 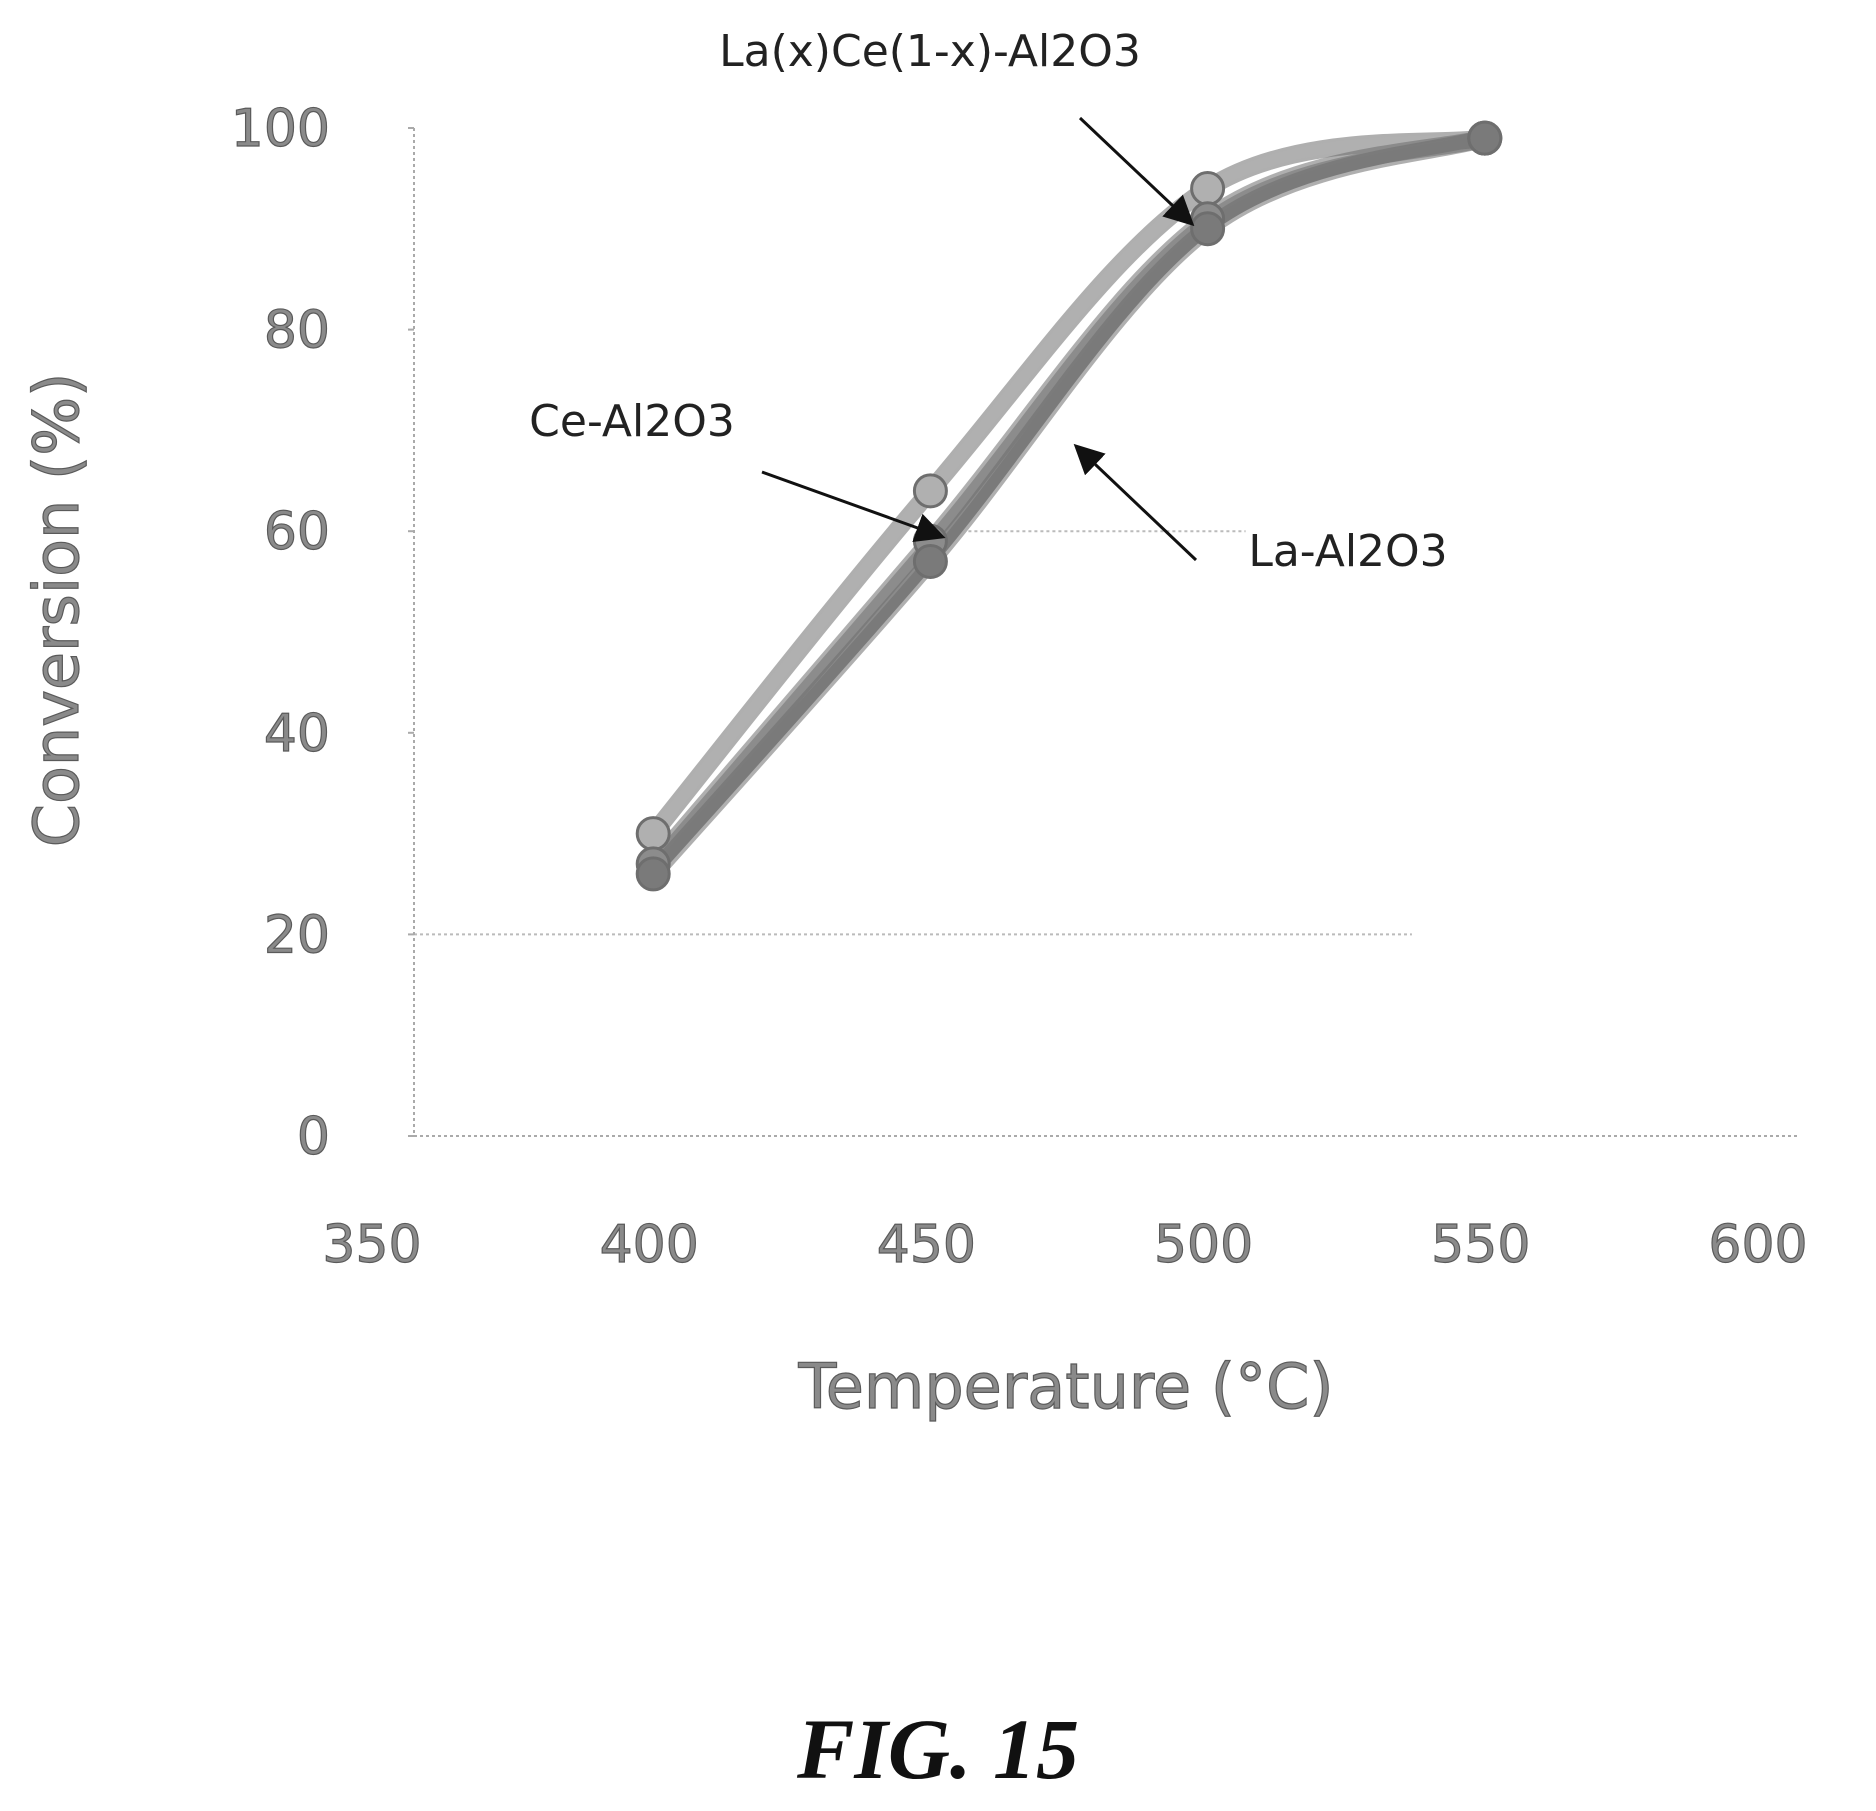 I want to click on annotation-arrow-ce, so click(x=853, y=506).